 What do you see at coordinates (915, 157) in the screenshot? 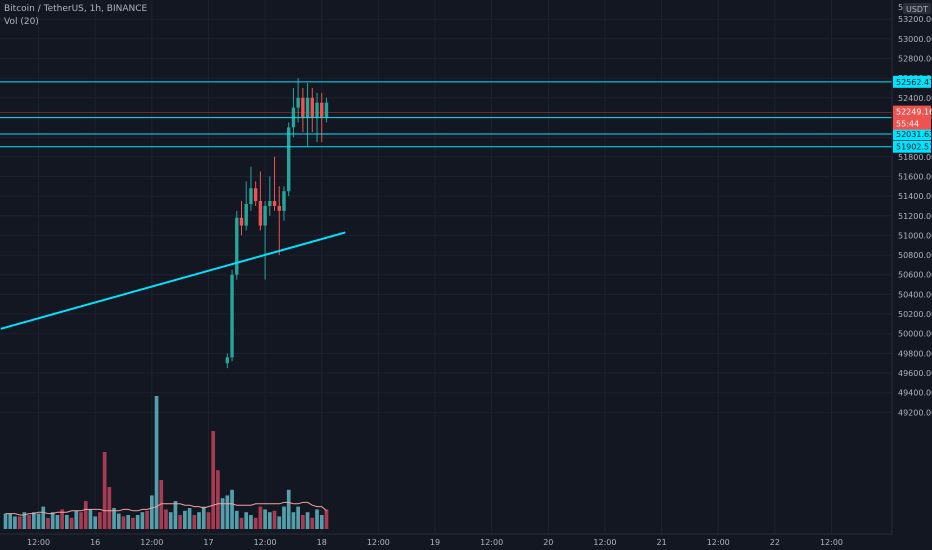
I see `price-tick-label: 51800.00` at bounding box center [915, 157].